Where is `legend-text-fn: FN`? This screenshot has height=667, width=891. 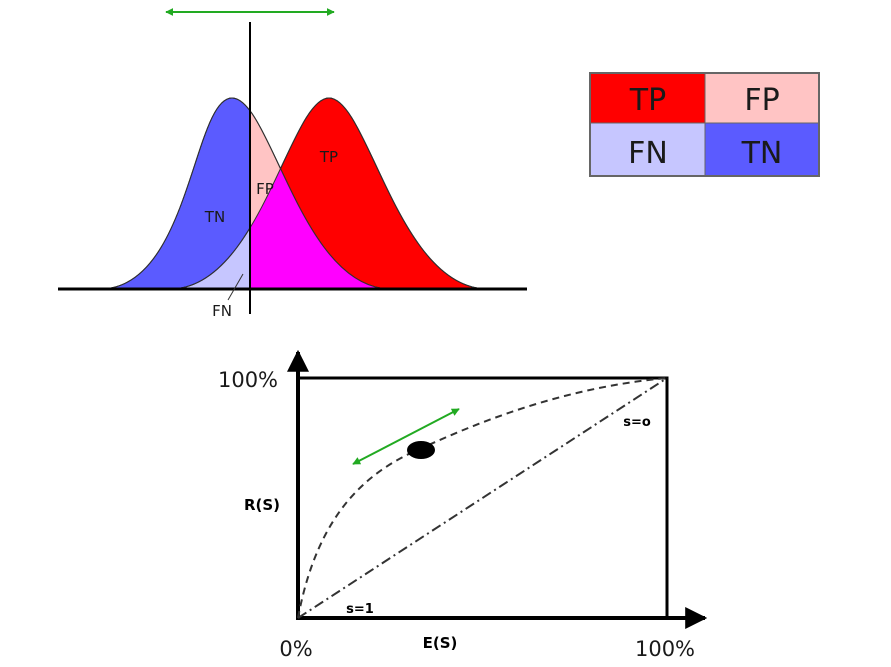
legend-text-fn: FN is located at coordinates (648, 153).